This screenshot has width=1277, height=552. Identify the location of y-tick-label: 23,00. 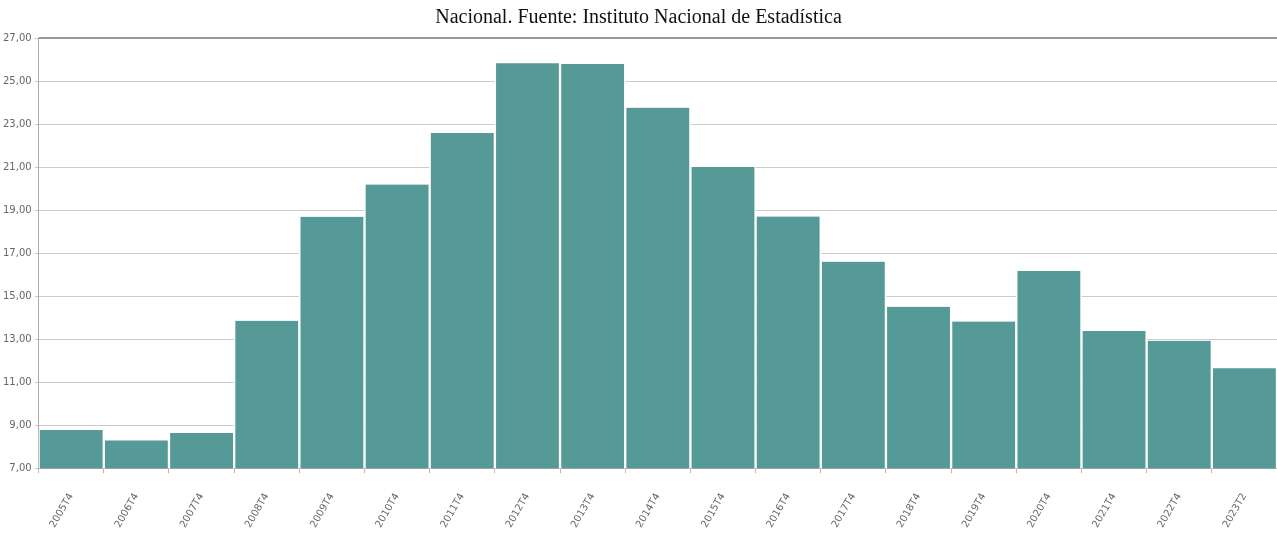
(17, 123).